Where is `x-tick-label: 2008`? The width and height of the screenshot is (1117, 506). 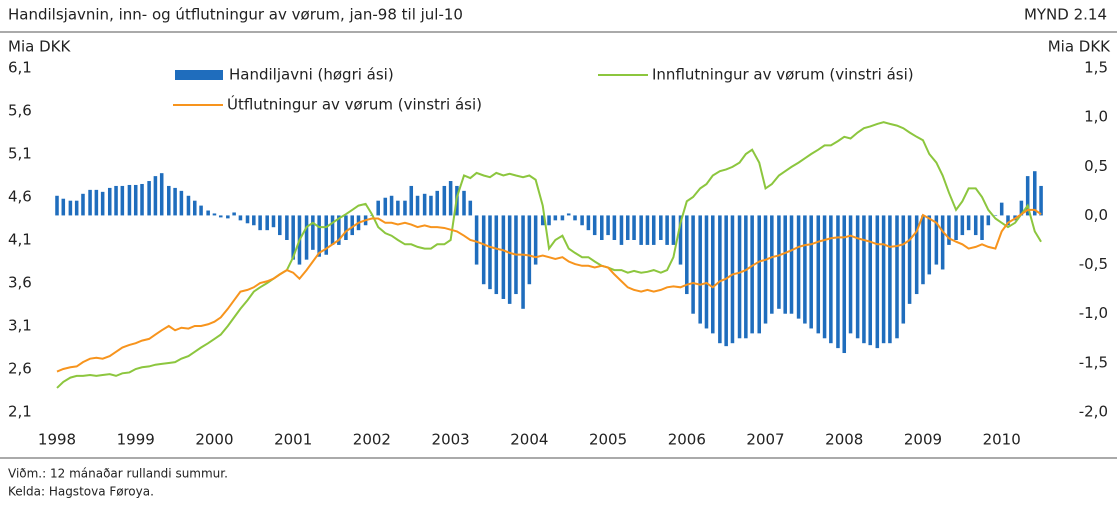
x-tick-label: 2008 is located at coordinates (844, 440).